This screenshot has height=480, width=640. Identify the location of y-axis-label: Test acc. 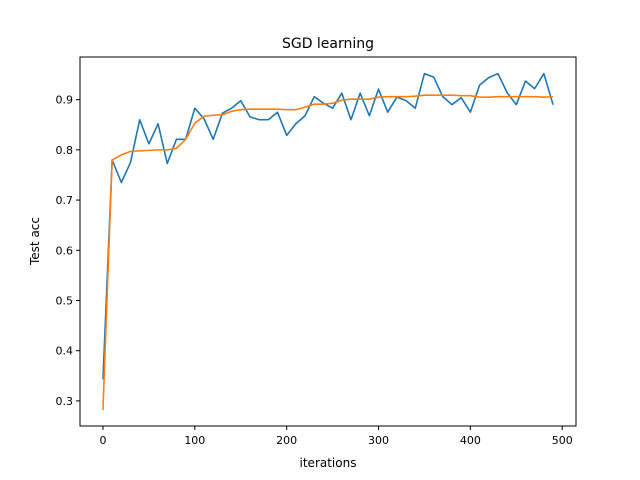
(35, 241).